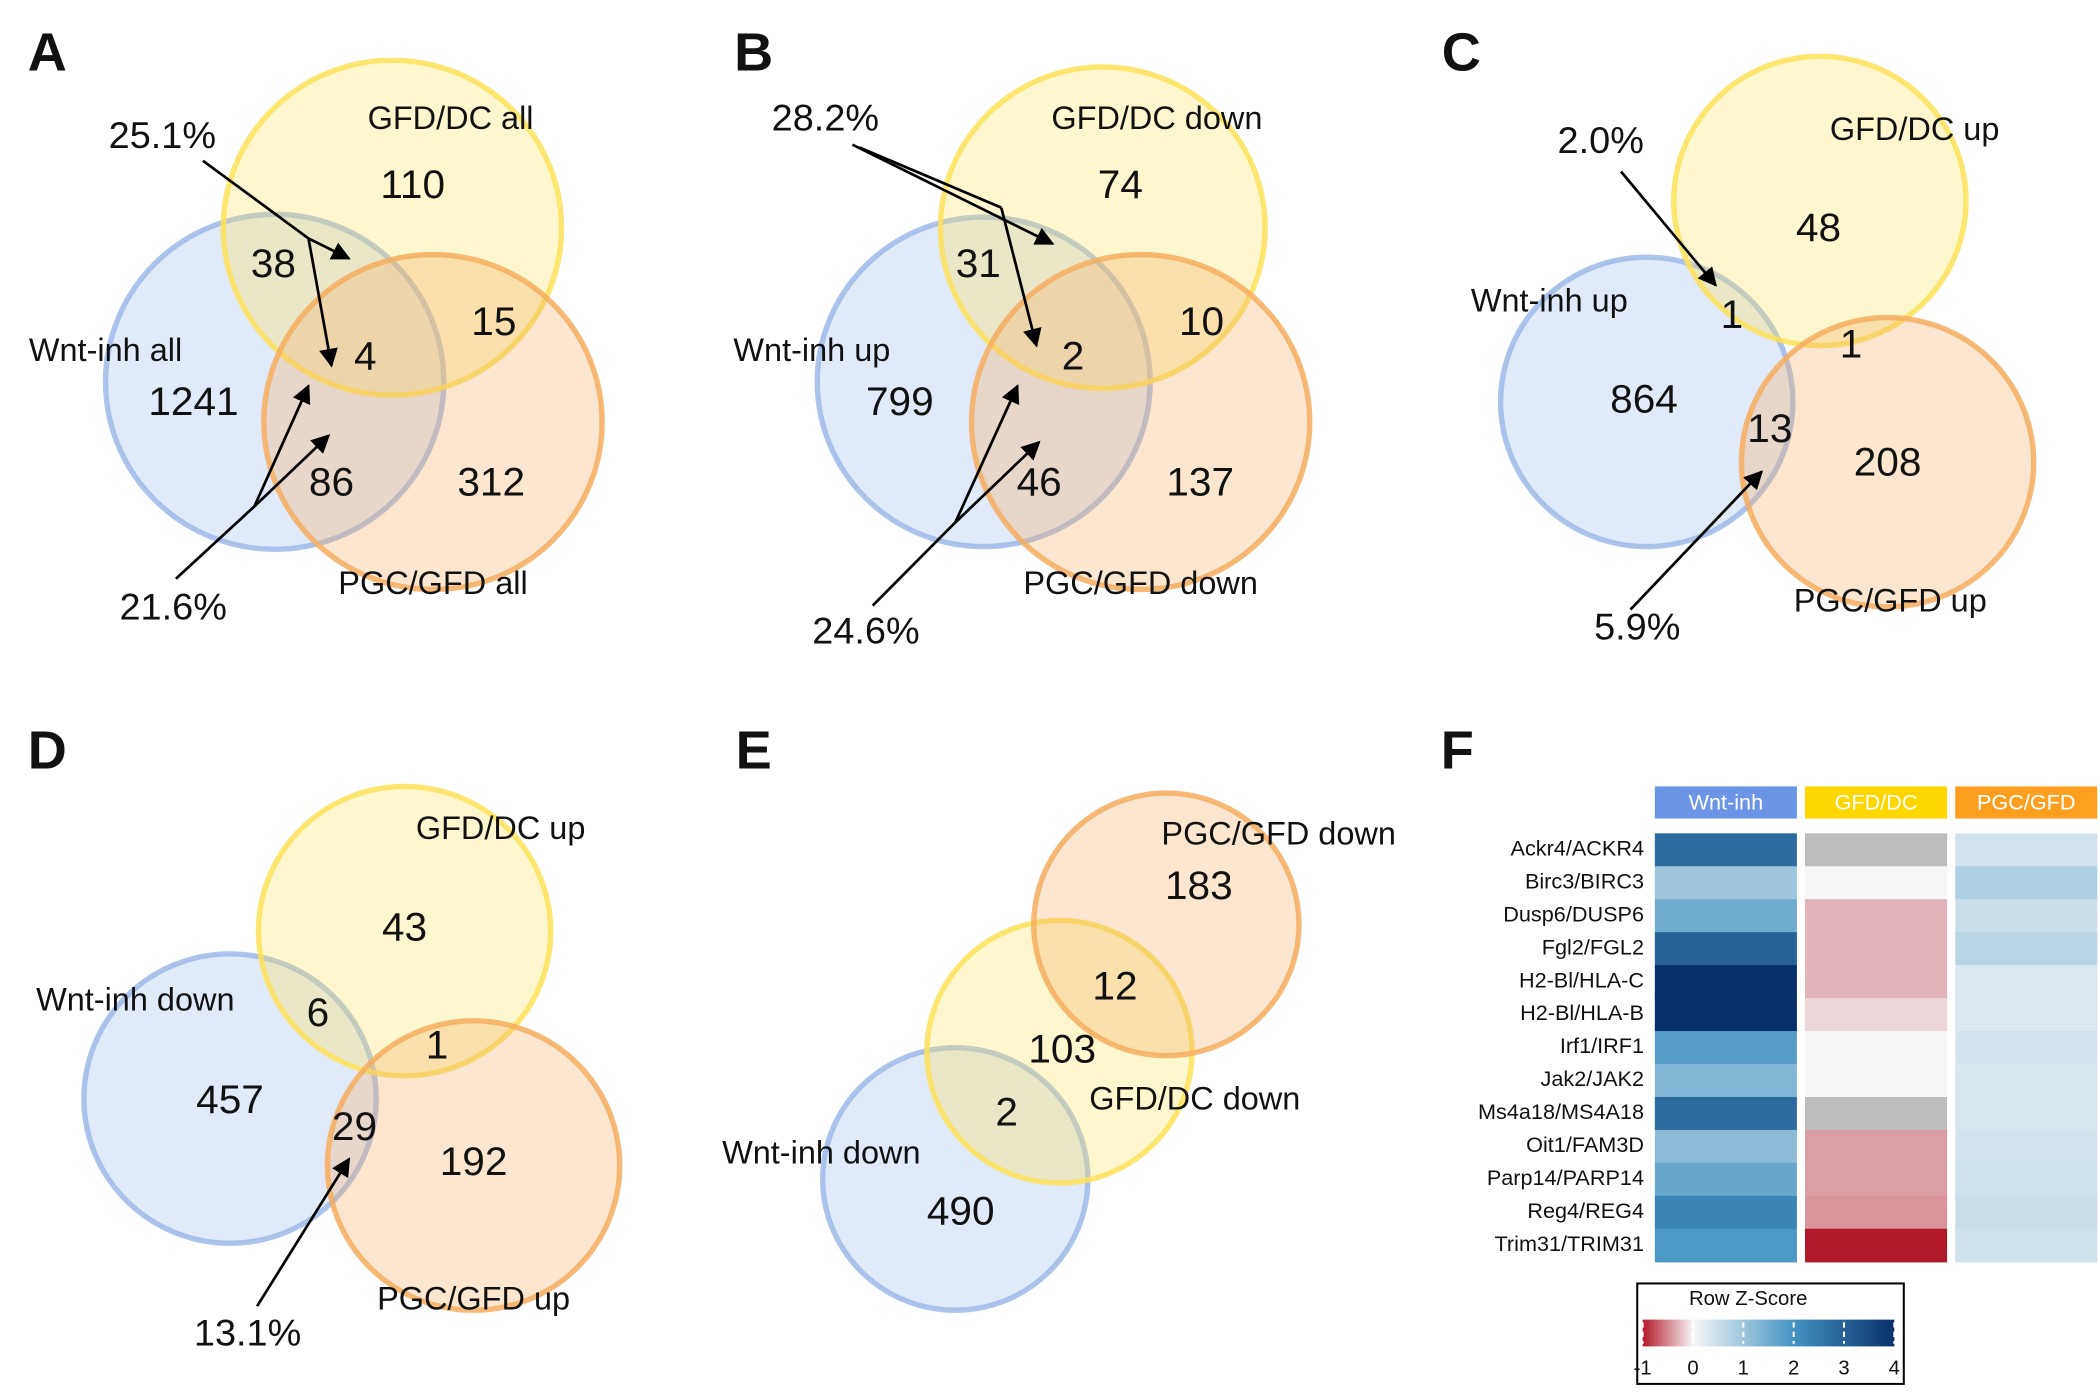  I want to click on region-count: 110, so click(412, 184).